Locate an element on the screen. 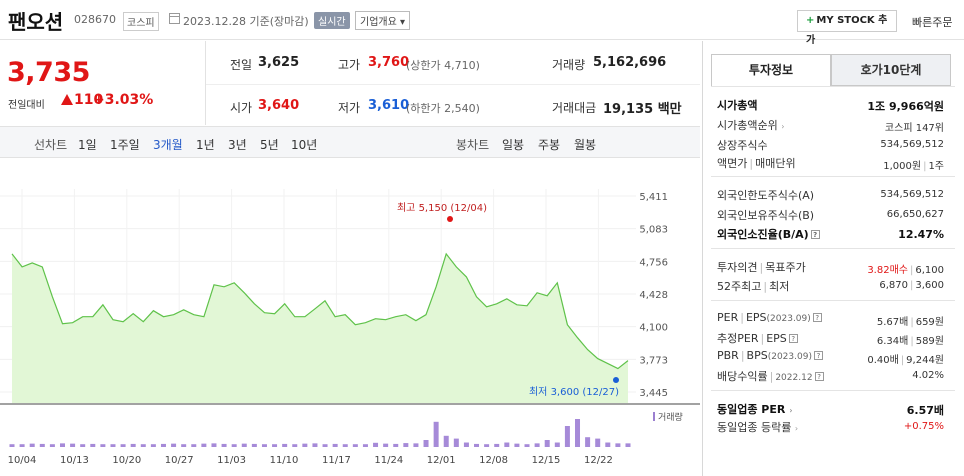 The image size is (964, 476). par-trade-label: 액면가 | 매매단위 is located at coordinates (756, 163).